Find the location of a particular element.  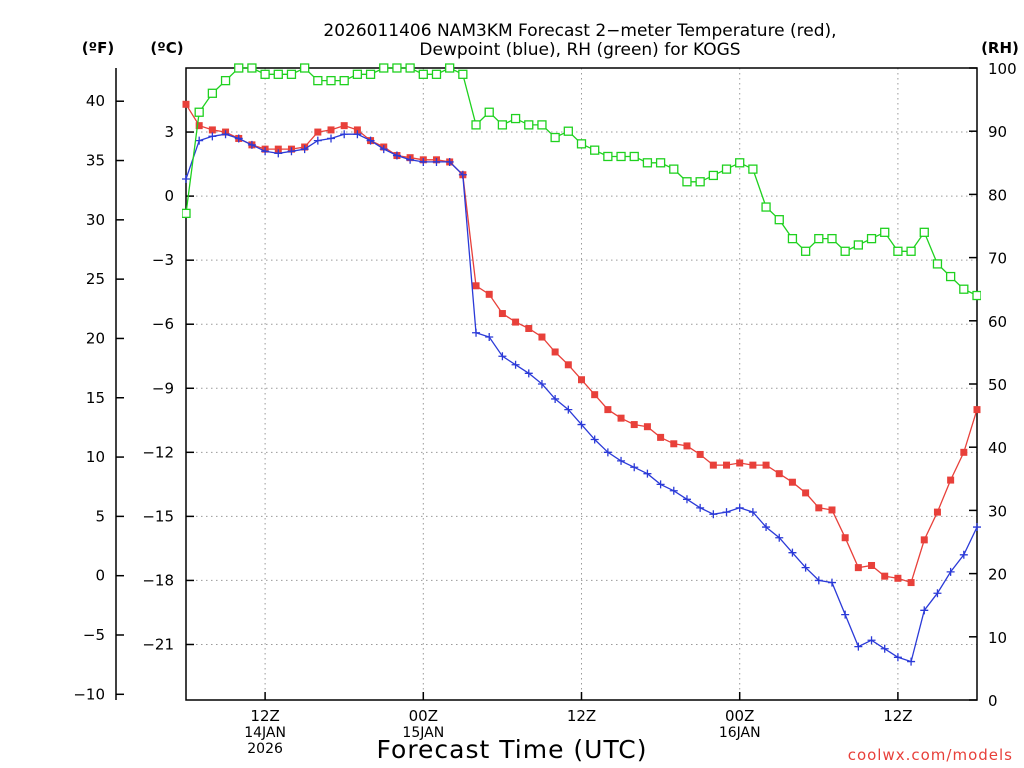

celsius-tick-label: −9 is located at coordinates (163, 388).